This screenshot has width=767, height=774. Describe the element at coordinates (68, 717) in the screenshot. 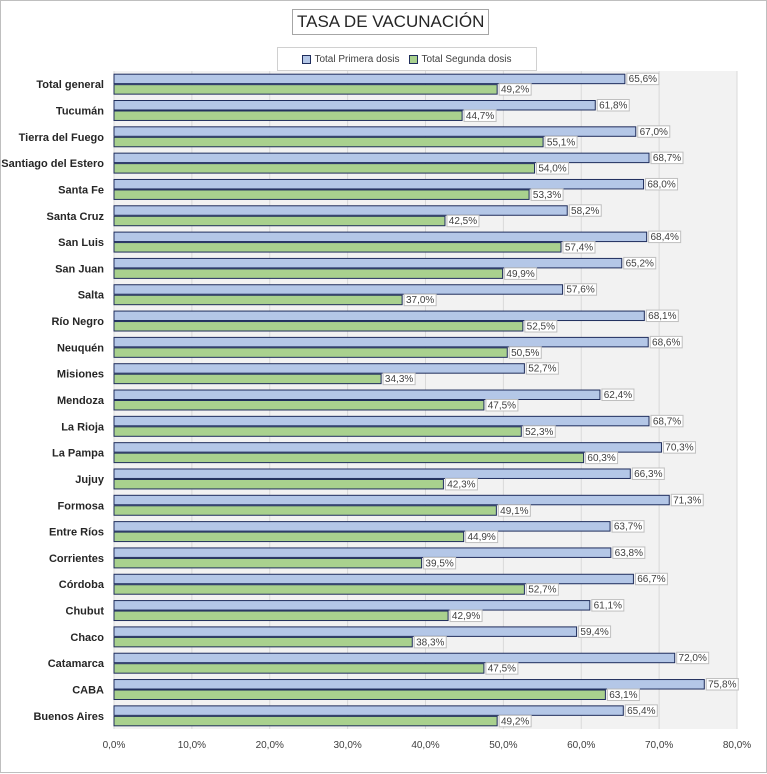

I see `category-label-24: Buenos Aires` at that location.